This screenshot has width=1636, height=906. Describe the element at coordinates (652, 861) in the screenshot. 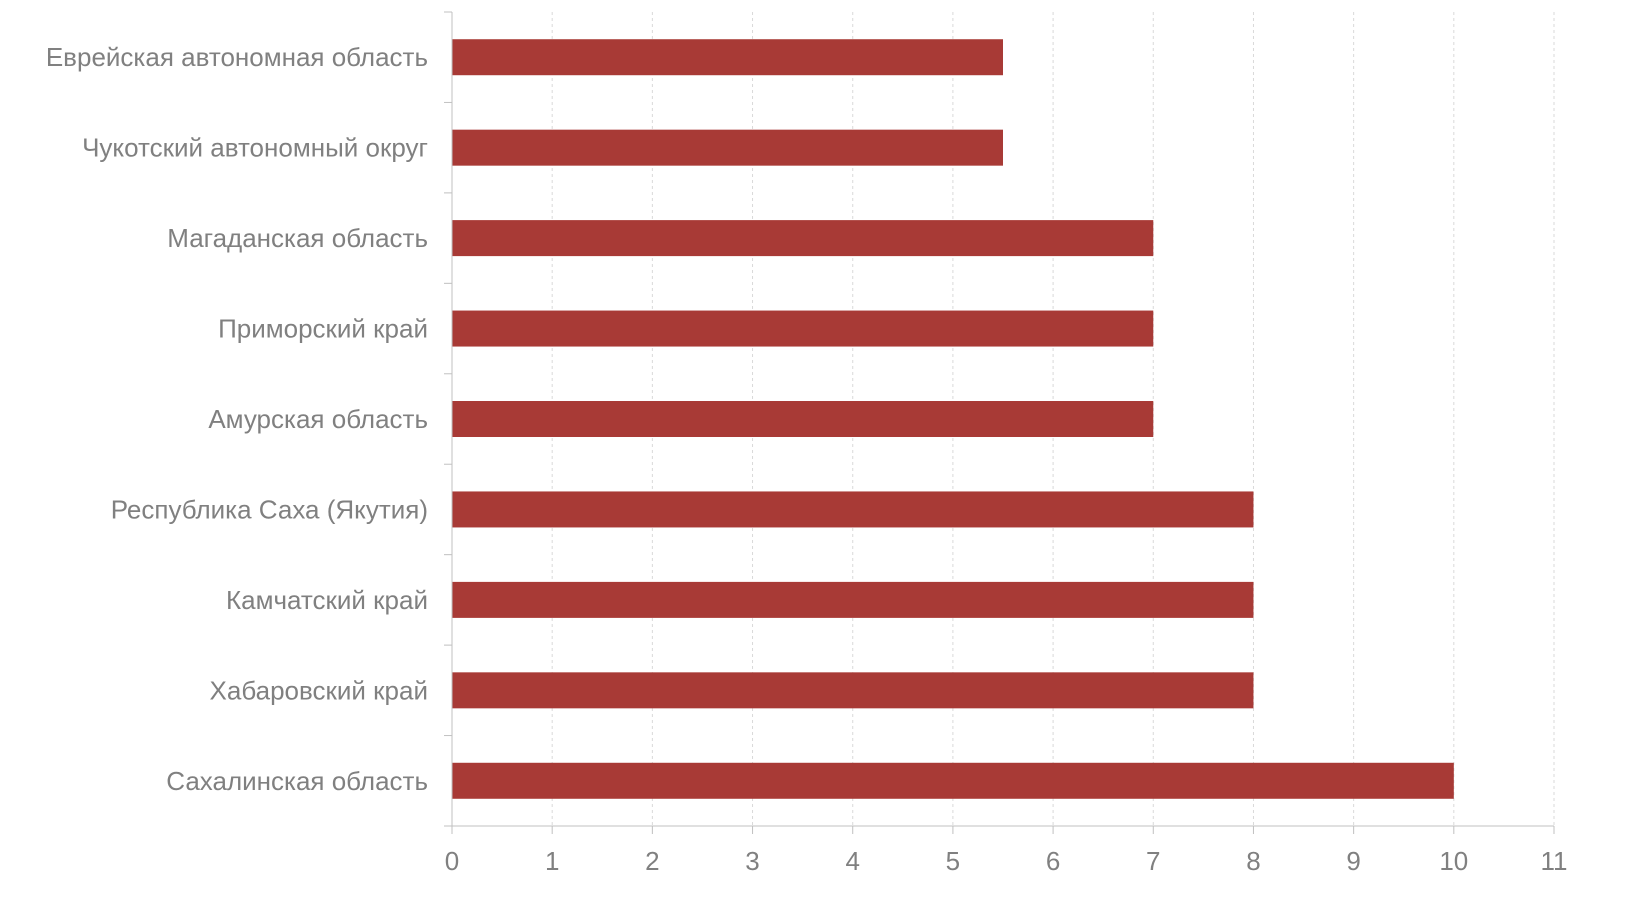

I see `x-tick-label: 2` at that location.